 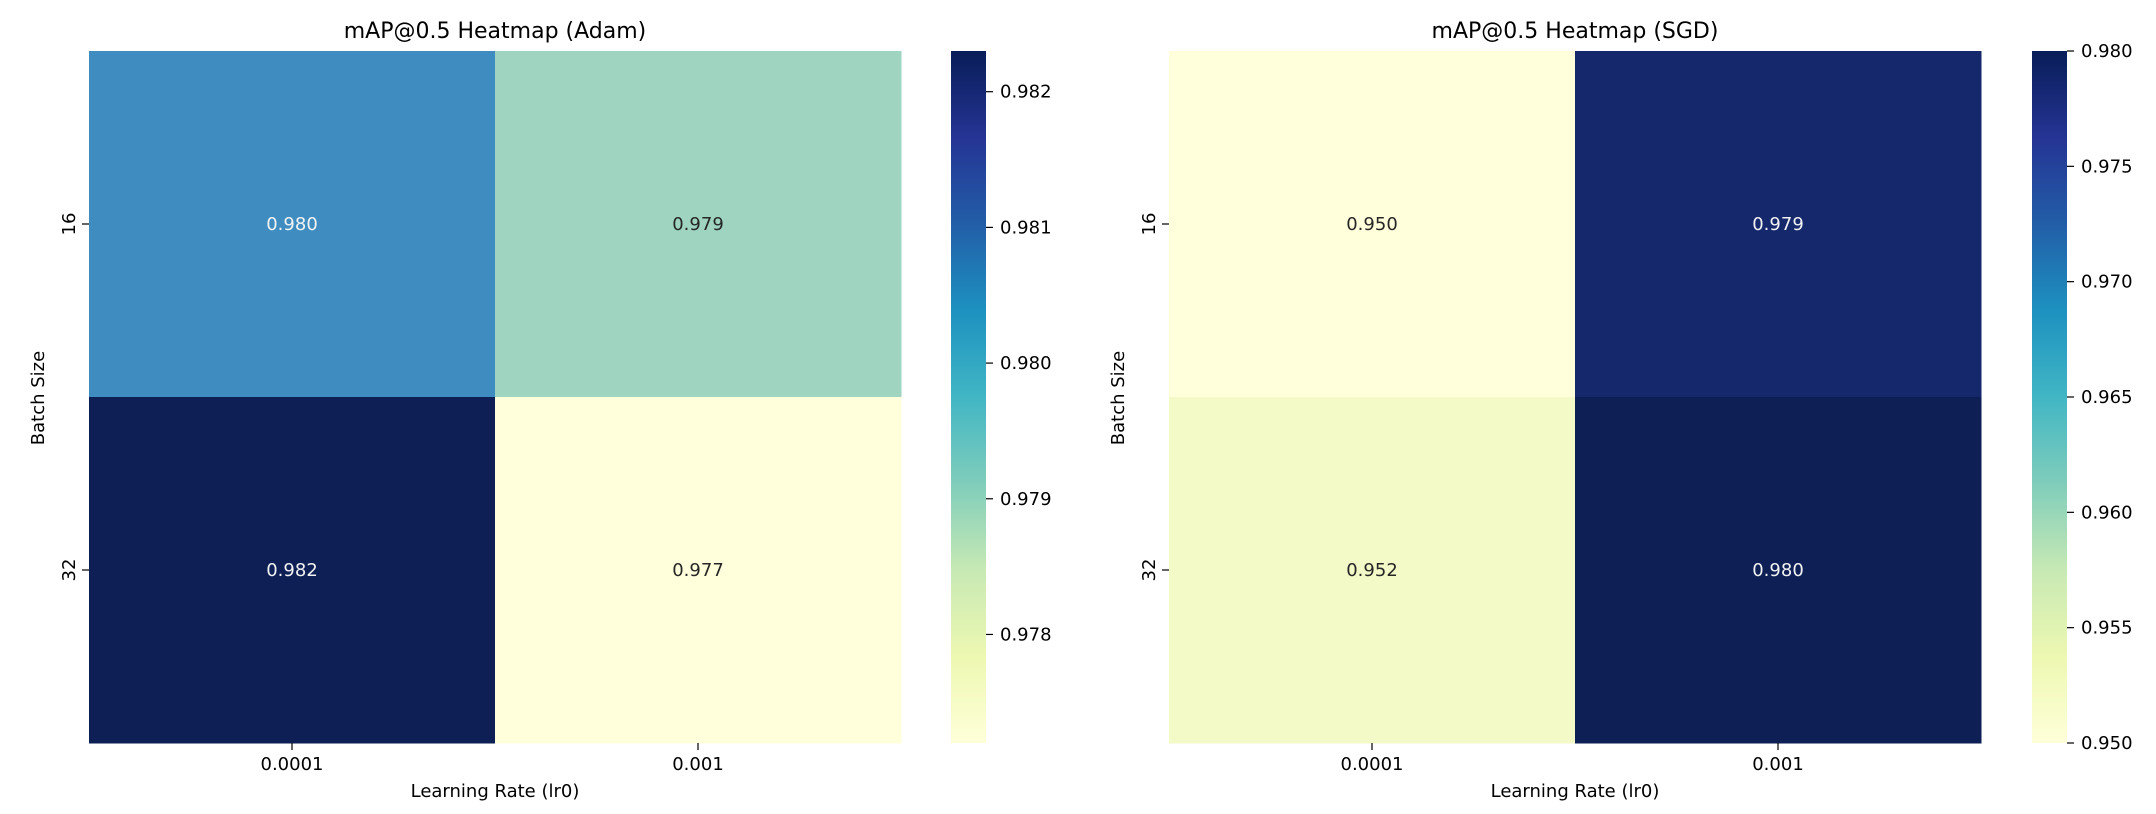 What do you see at coordinates (1575, 31) in the screenshot?
I see `chart-title-sgd: mAP@0.5 Heatmap (SGD)` at bounding box center [1575, 31].